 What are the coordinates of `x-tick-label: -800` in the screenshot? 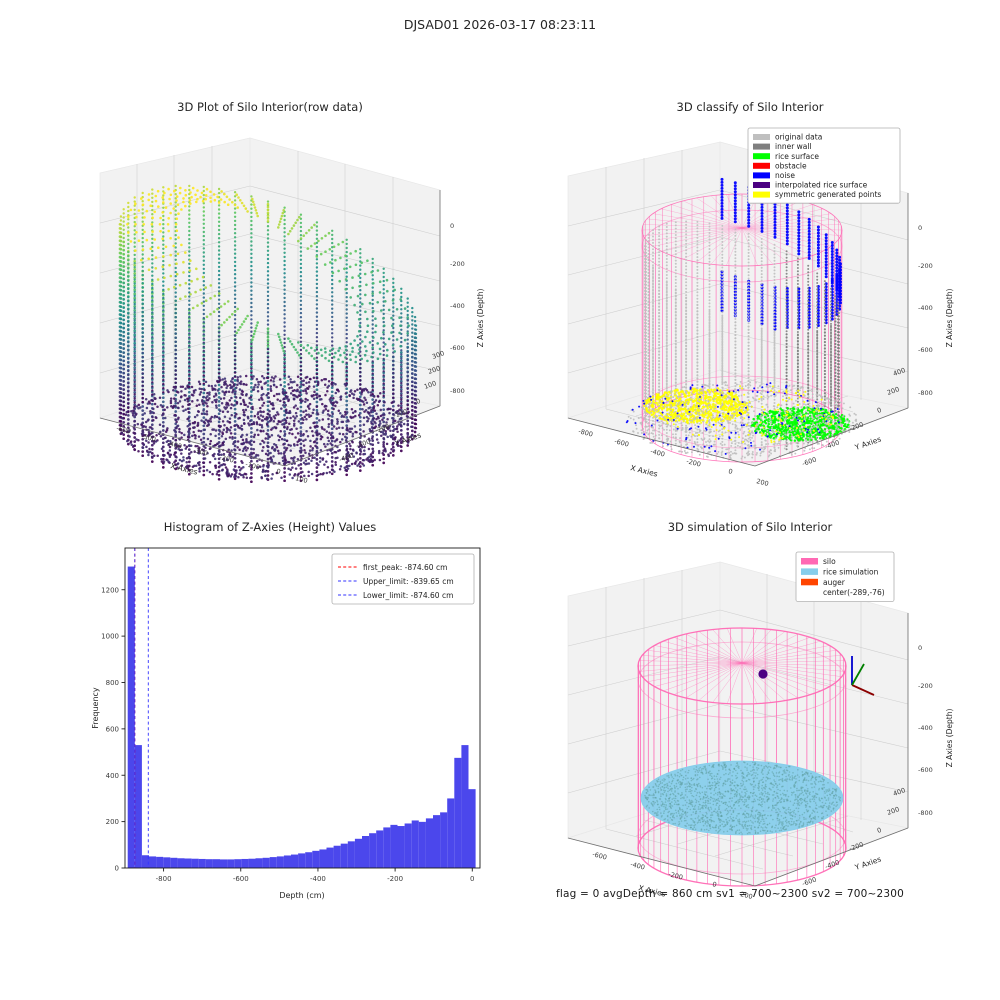 It's located at (164, 879).